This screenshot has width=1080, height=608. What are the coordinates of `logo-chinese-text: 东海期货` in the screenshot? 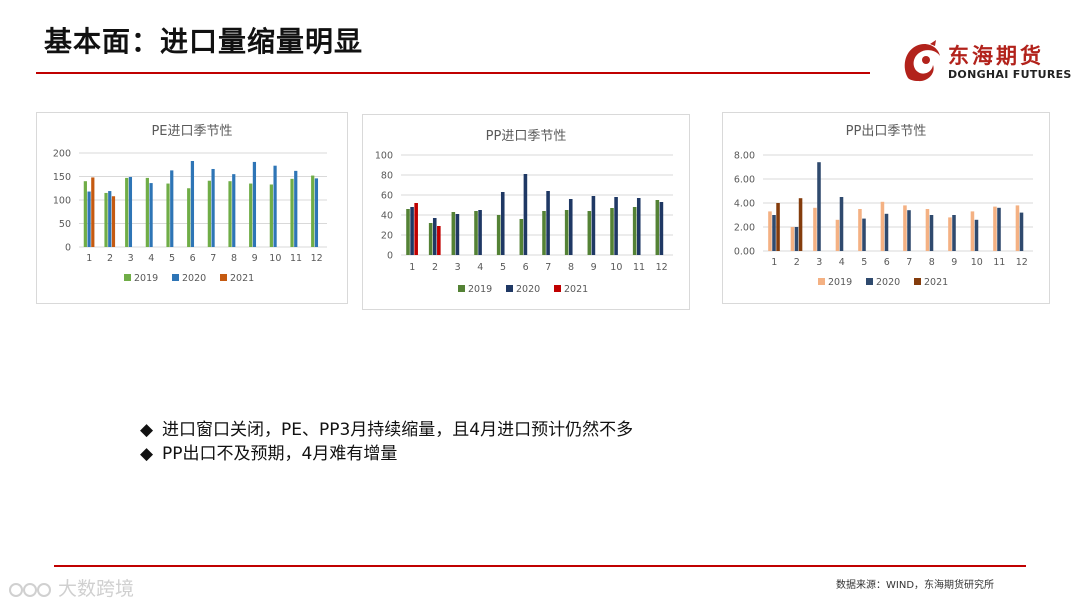 It's located at (996, 56).